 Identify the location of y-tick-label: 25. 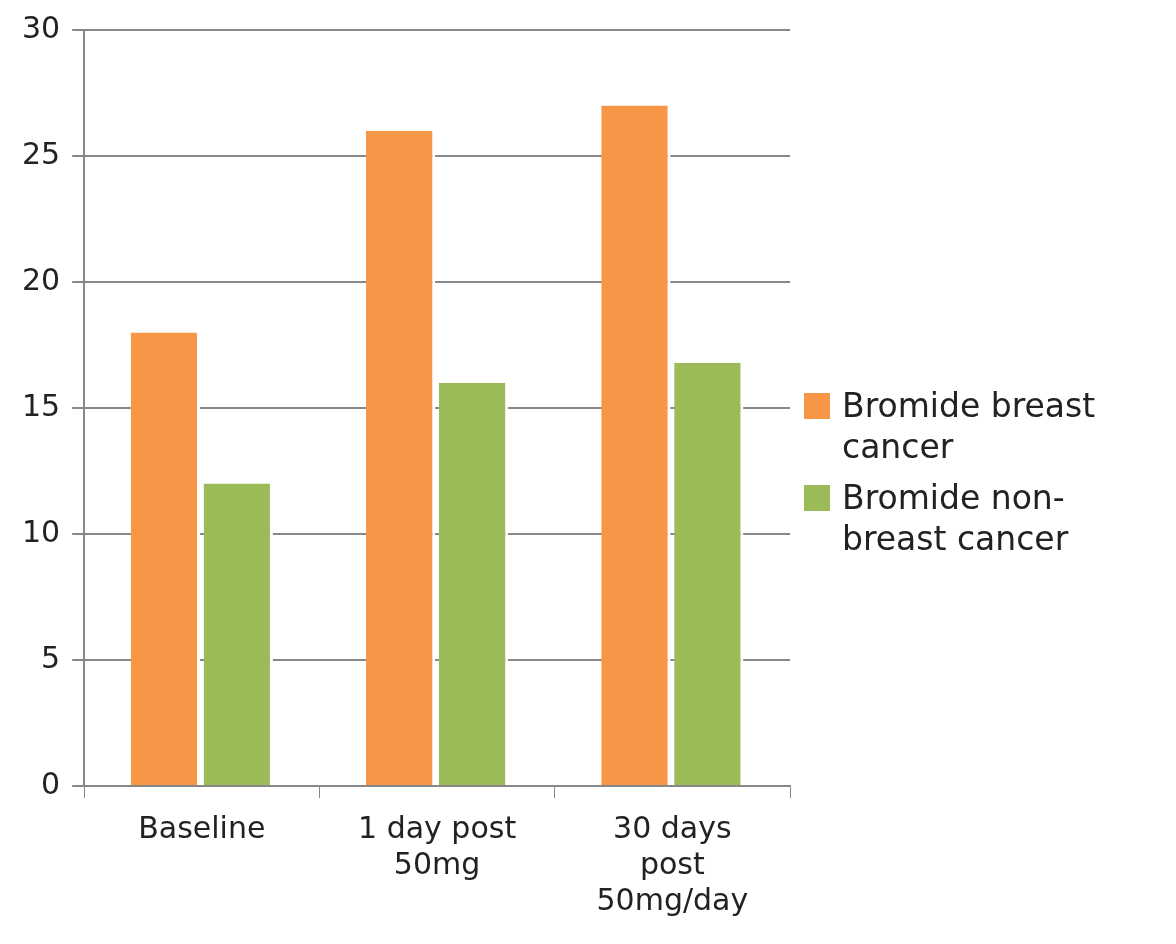
(41, 153).